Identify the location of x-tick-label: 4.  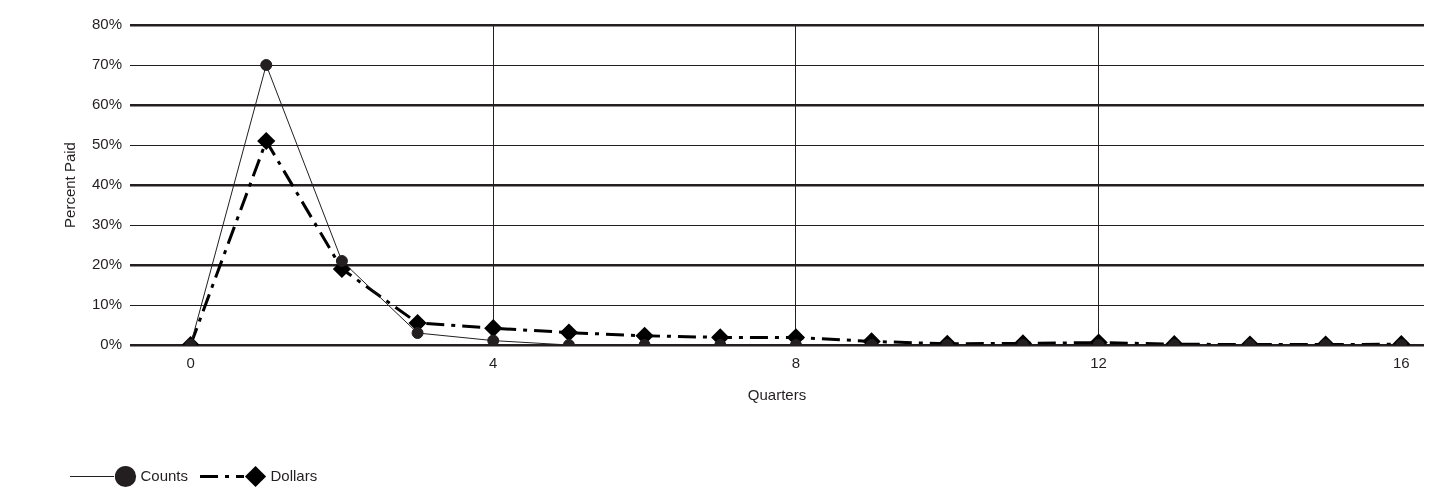
(493, 363).